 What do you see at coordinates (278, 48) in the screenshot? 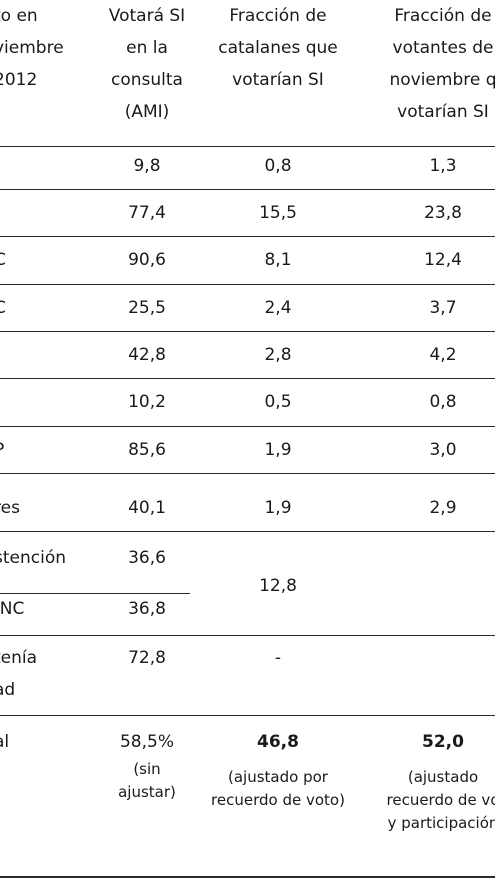
I see `header-col3: Fracción de catalanes que votarían SI` at bounding box center [278, 48].